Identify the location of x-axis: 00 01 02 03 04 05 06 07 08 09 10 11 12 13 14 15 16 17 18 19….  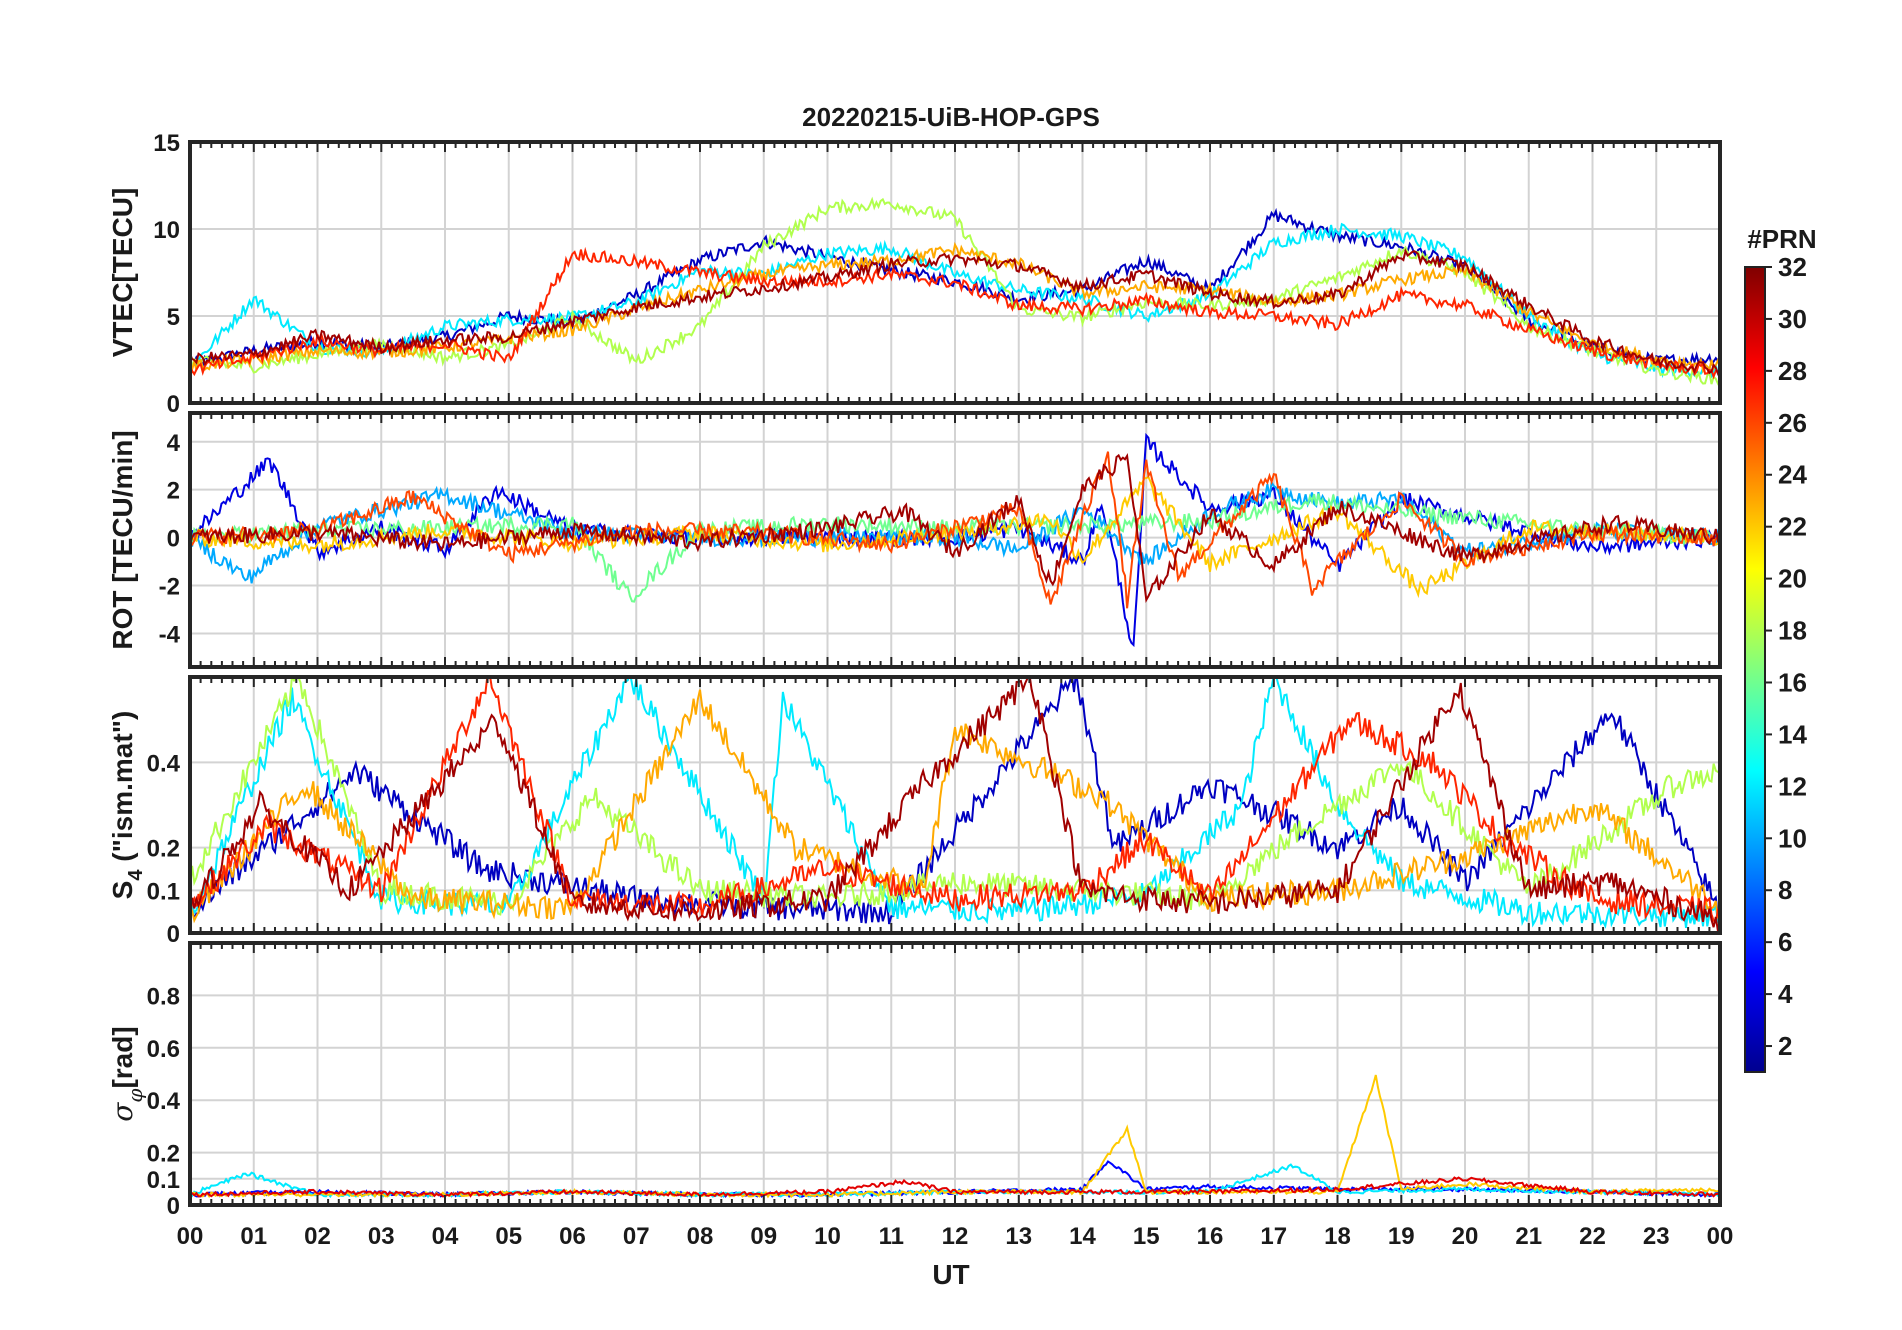
(955, 1236).